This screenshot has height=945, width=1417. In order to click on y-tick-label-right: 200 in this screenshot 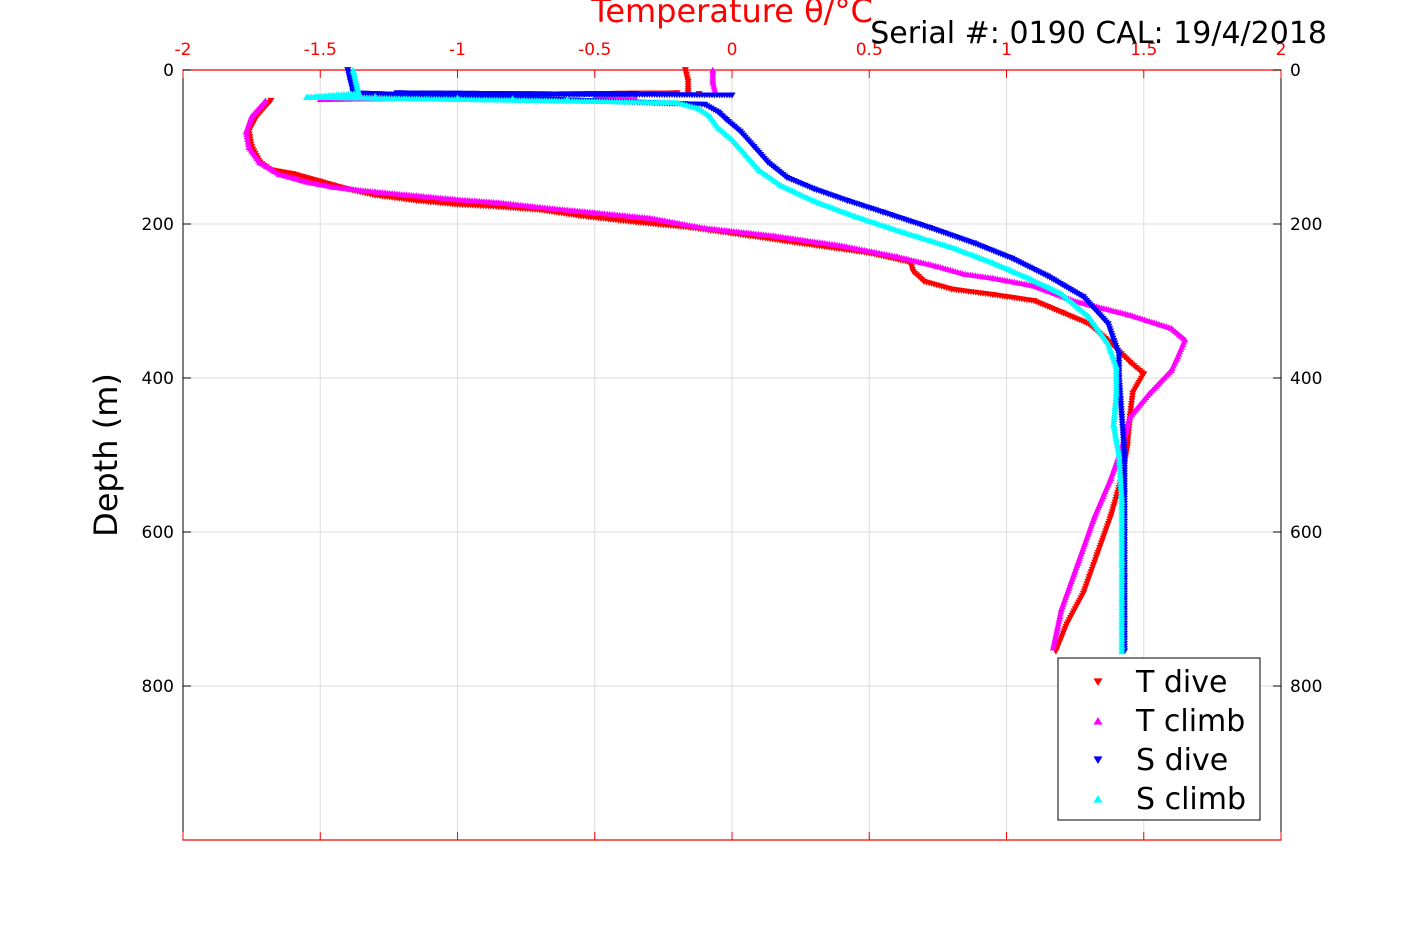, I will do `click(1306, 225)`.